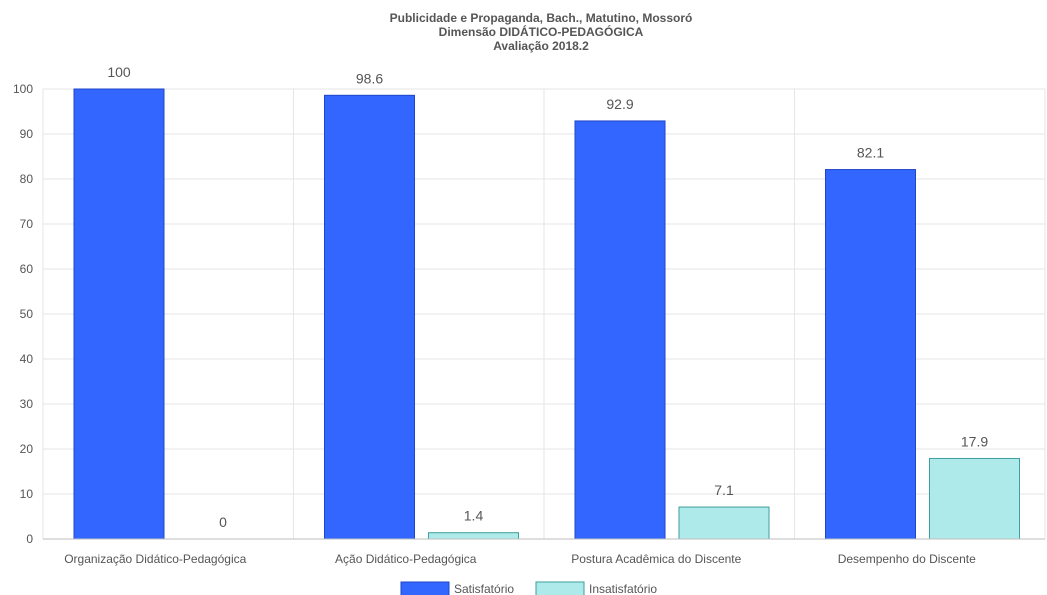 The image size is (1047, 595). Describe the element at coordinates (27, 404) in the screenshot. I see `y-tick-label: 30` at that location.